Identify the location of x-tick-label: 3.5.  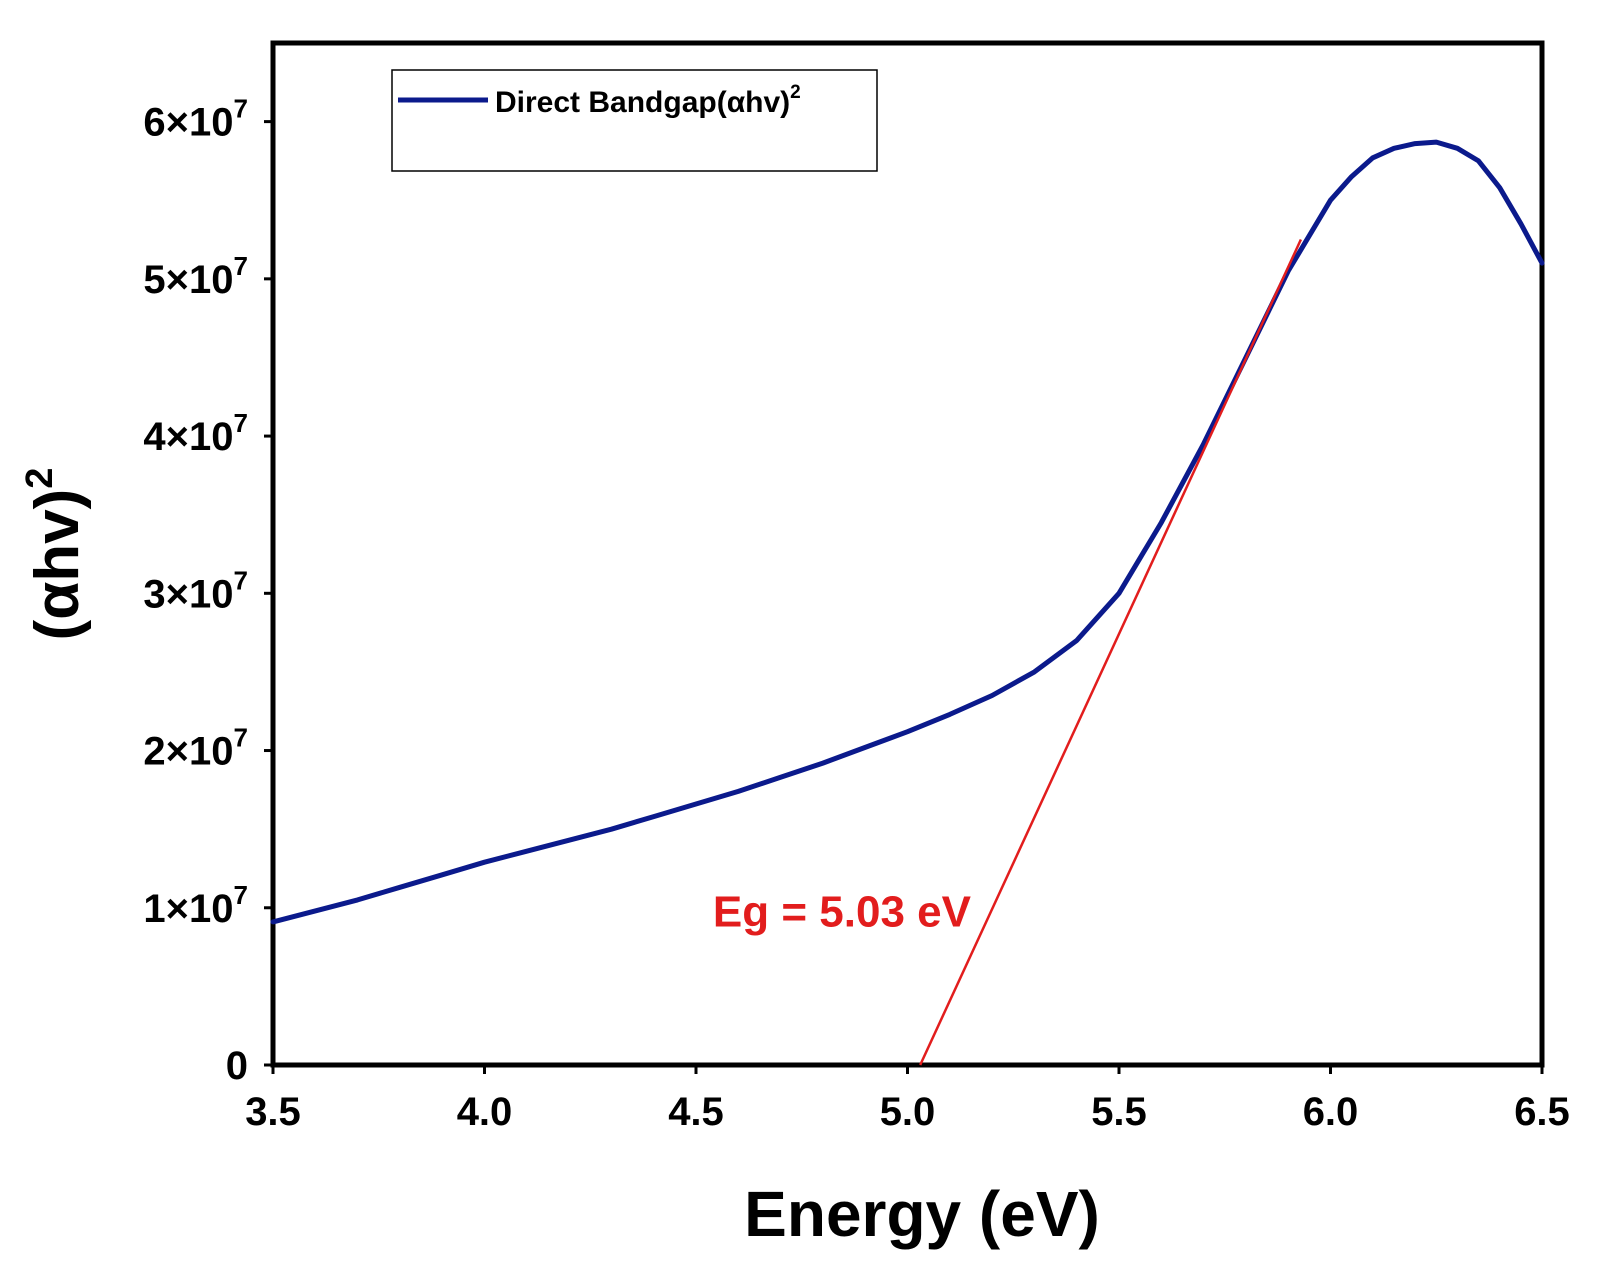
(273, 1112).